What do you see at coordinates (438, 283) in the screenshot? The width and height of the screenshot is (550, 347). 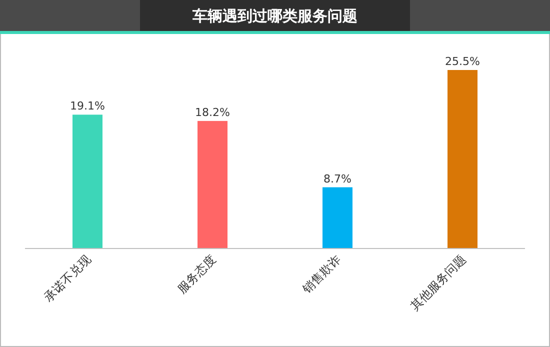 I see `x-tick-label: 其他服务问题` at bounding box center [438, 283].